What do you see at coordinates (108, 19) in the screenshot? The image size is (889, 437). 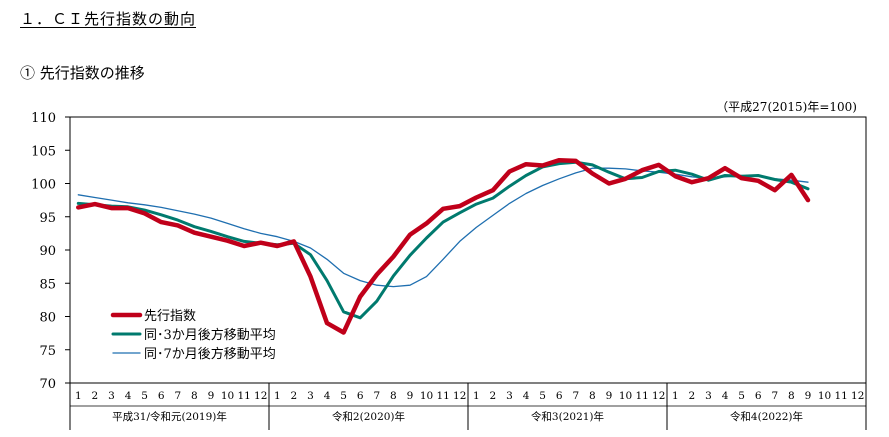 I see `section-title: １．ＣＩ先行指数の動向` at bounding box center [108, 19].